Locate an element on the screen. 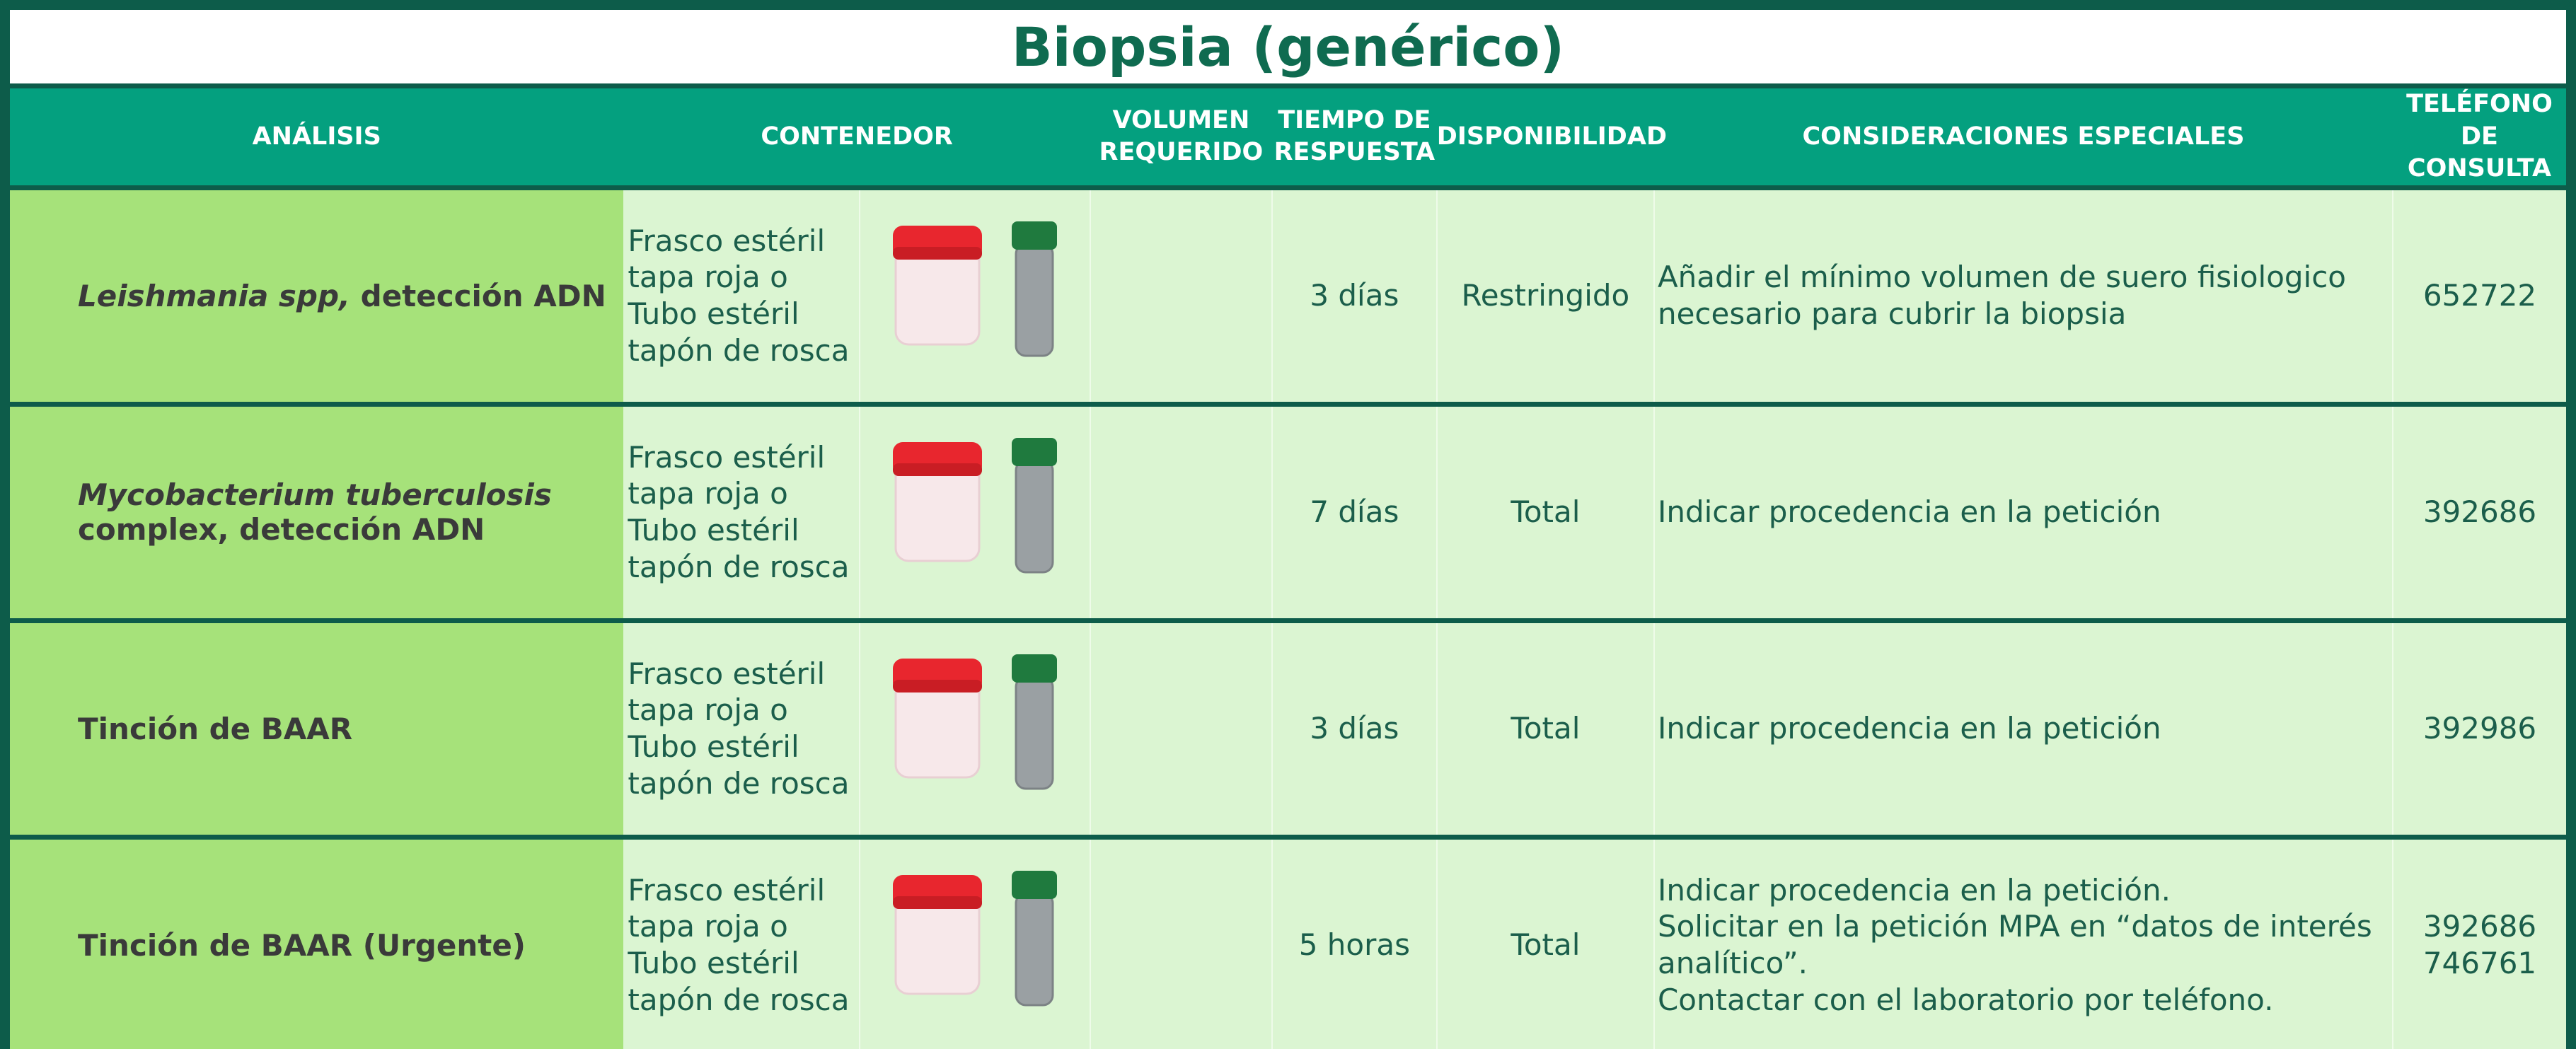 The image size is (2576, 1049). analysis-text: Tinción de BAAR (Urgente) is located at coordinates (302, 945).